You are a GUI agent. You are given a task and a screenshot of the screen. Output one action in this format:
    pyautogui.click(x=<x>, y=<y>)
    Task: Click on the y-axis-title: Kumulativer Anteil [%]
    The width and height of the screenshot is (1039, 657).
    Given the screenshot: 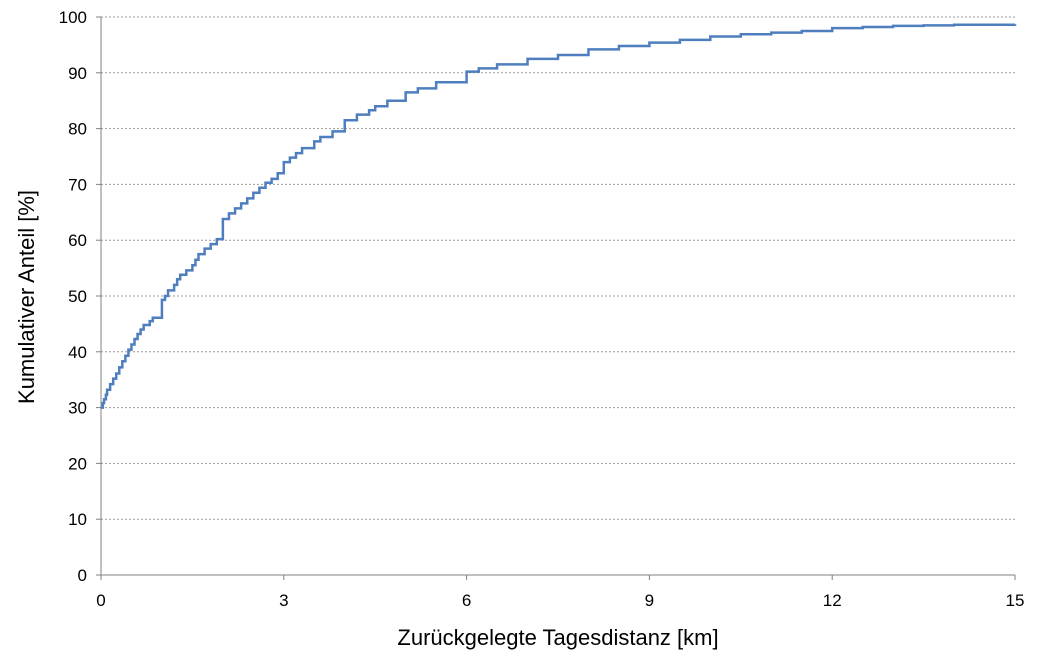 What is the action you would take?
    pyautogui.click(x=26, y=297)
    